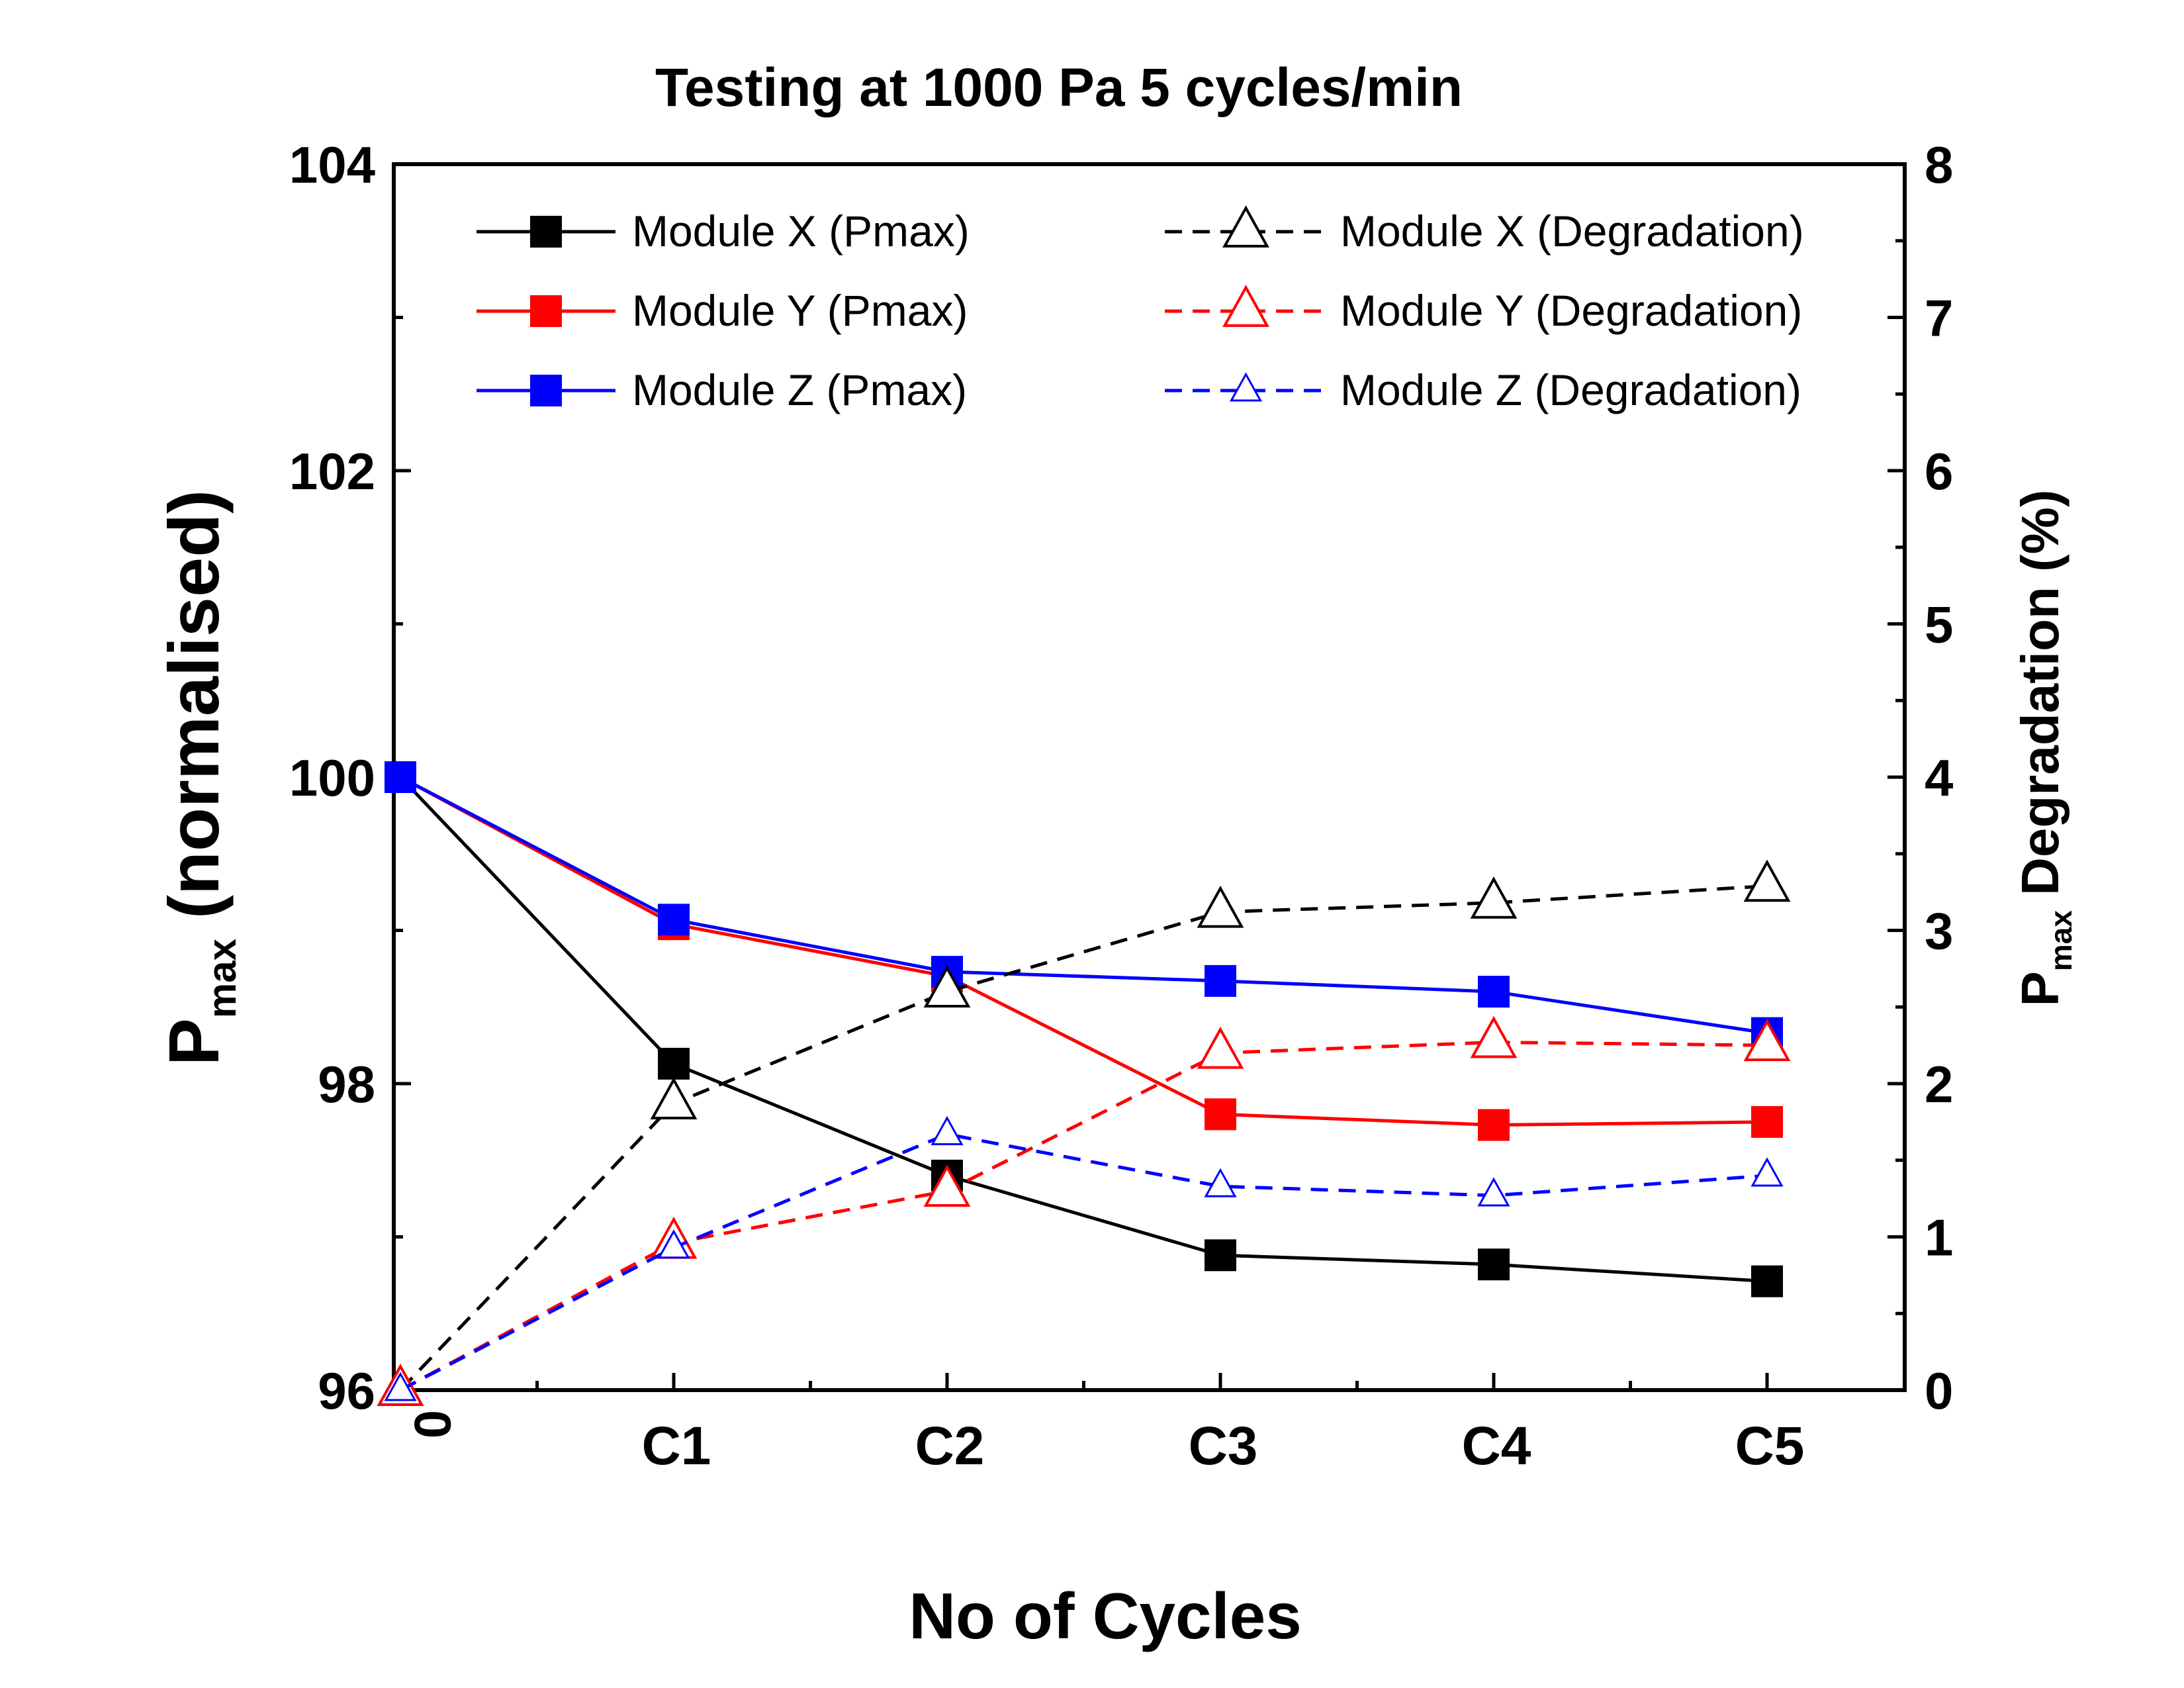 This screenshot has width=2184, height=1688. Describe the element at coordinates (346, 1391) in the screenshot. I see `left-tick-label: 96` at that location.